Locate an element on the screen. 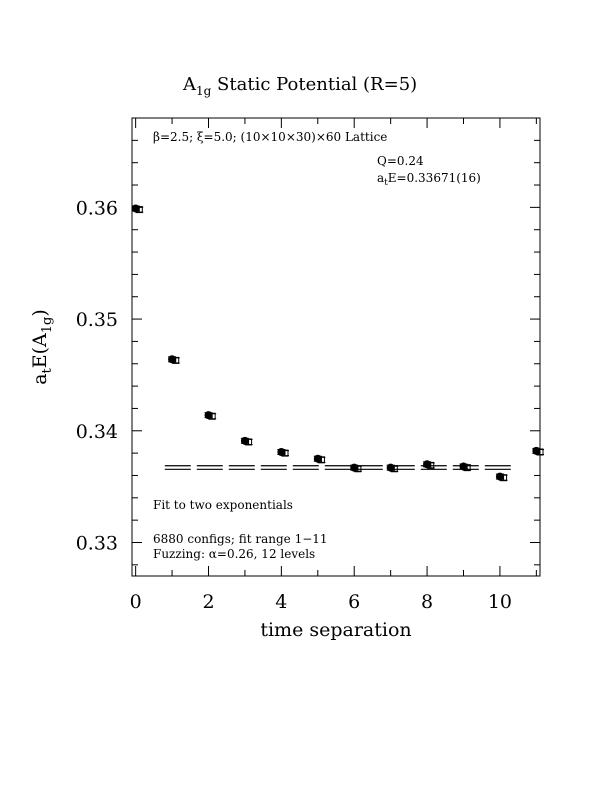  fit-annotation: Fit to two exponentials is located at coordinates (223, 505).